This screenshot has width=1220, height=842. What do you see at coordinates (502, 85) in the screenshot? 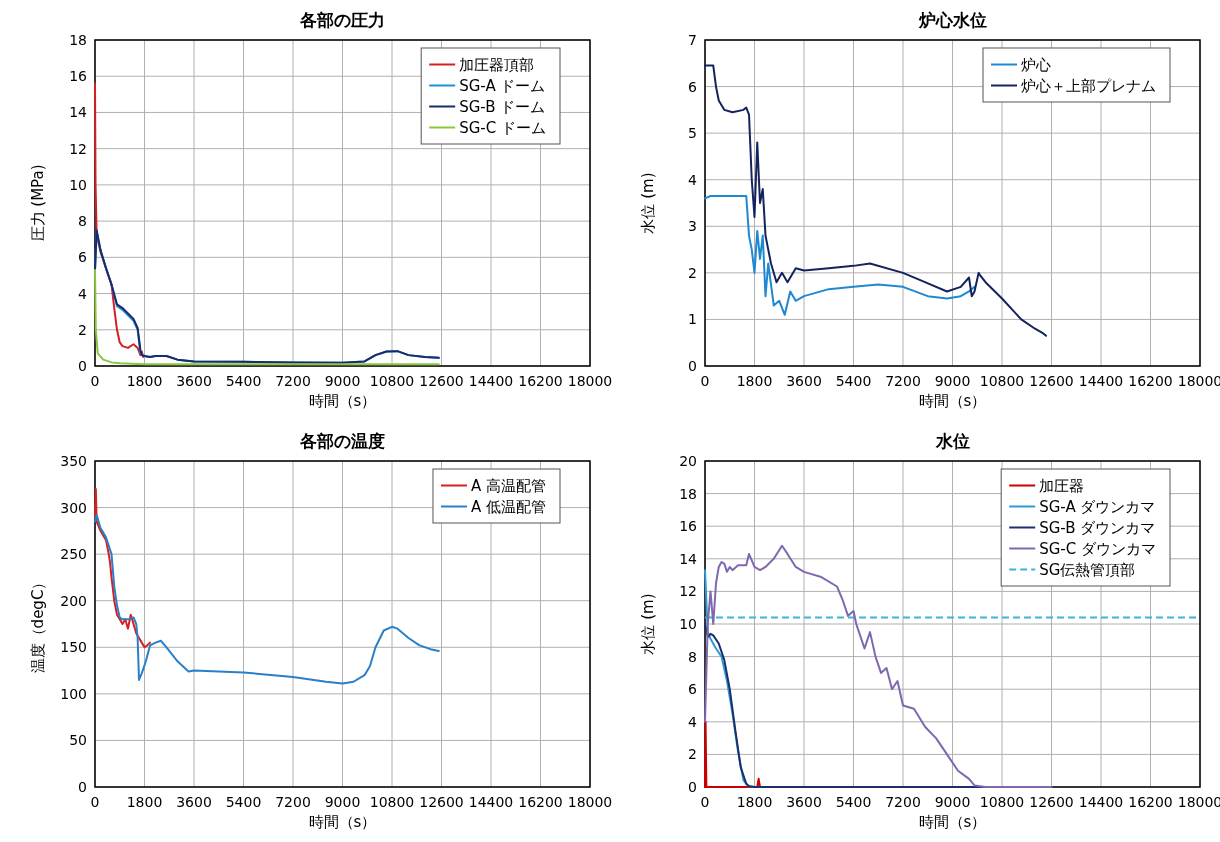
I see `legend-label: SG-A ドーム` at bounding box center [502, 85].